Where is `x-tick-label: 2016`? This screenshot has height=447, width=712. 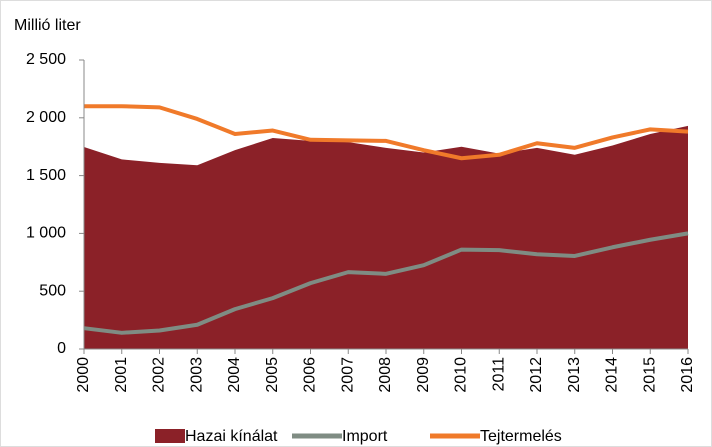
x-tick-label: 2016 is located at coordinates (687, 375).